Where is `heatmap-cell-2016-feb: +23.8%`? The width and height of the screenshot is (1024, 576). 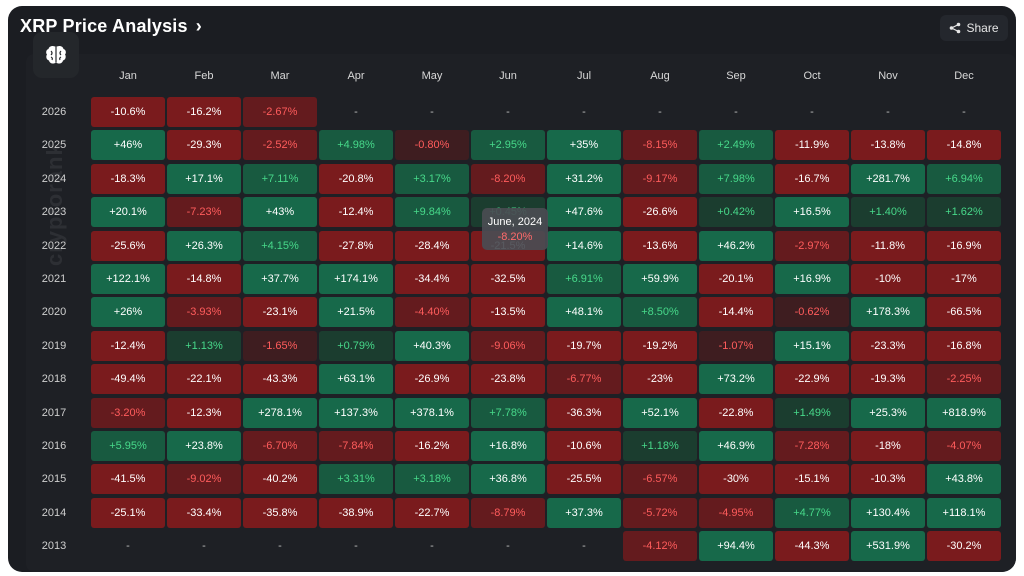 heatmap-cell-2016-feb: +23.8% is located at coordinates (204, 446).